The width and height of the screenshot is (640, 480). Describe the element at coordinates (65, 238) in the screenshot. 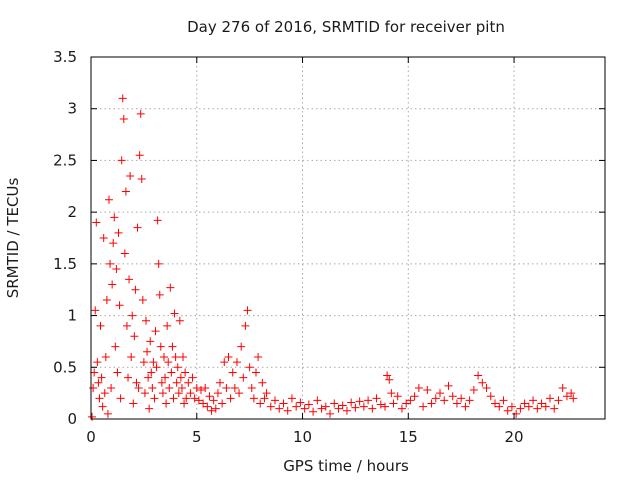

I see `y-tick-labels: 0 0.5 1 1.5 2 2.5 3 3.5` at that location.